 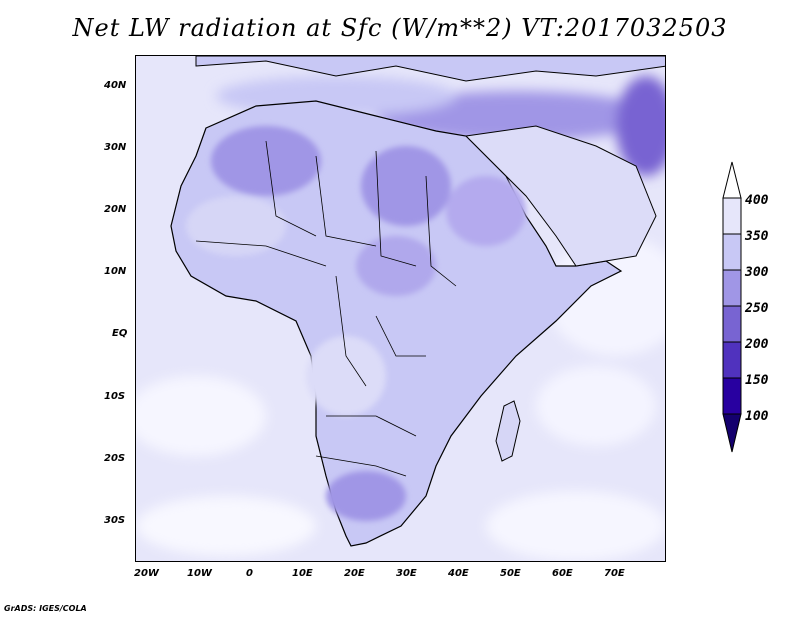 What do you see at coordinates (732, 433) in the screenshot?
I see `colorbar-bottom-arrow` at bounding box center [732, 433].